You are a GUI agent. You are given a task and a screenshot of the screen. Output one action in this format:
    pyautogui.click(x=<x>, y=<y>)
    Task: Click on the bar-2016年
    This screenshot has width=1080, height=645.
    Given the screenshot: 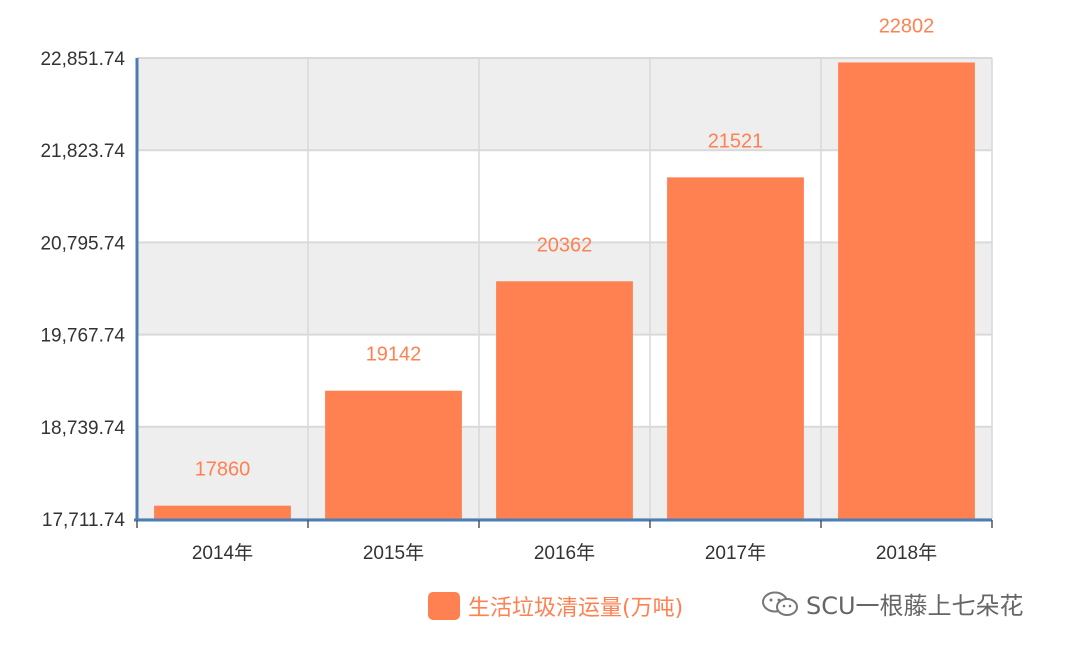 What is the action you would take?
    pyautogui.click(x=564, y=400)
    